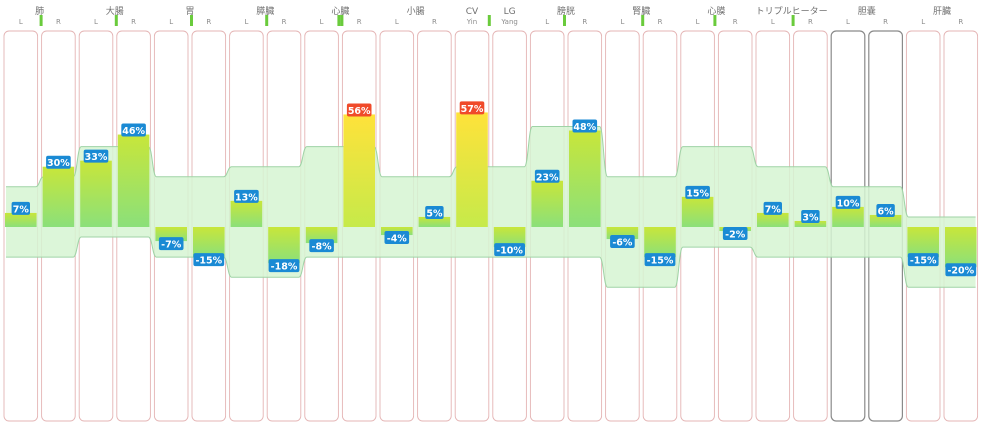 Image resolution: width=983 pixels, height=430 pixels. Describe the element at coordinates (39, 11) in the screenshot. I see `group-header-0: 肺` at that location.